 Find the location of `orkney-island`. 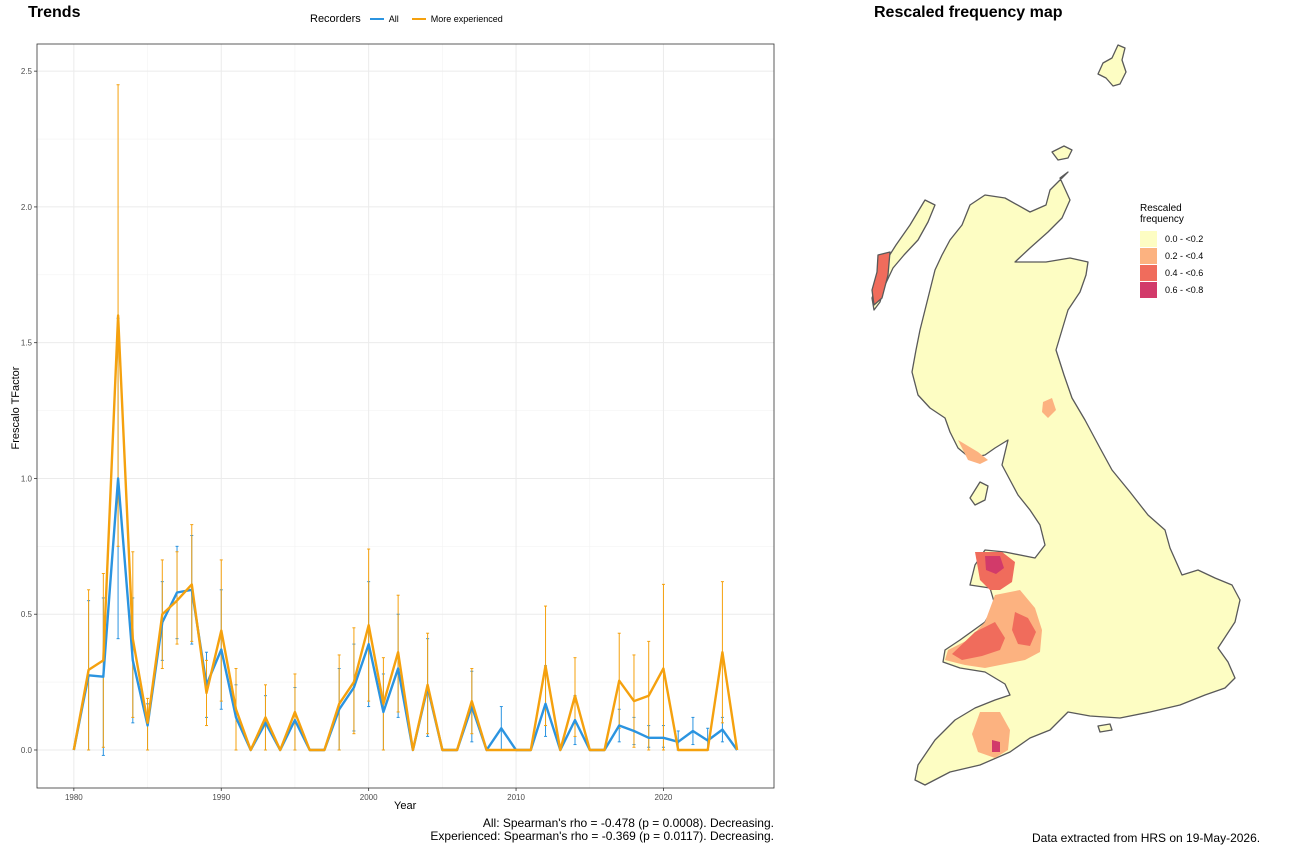

orkney-island is located at coordinates (1062, 153).